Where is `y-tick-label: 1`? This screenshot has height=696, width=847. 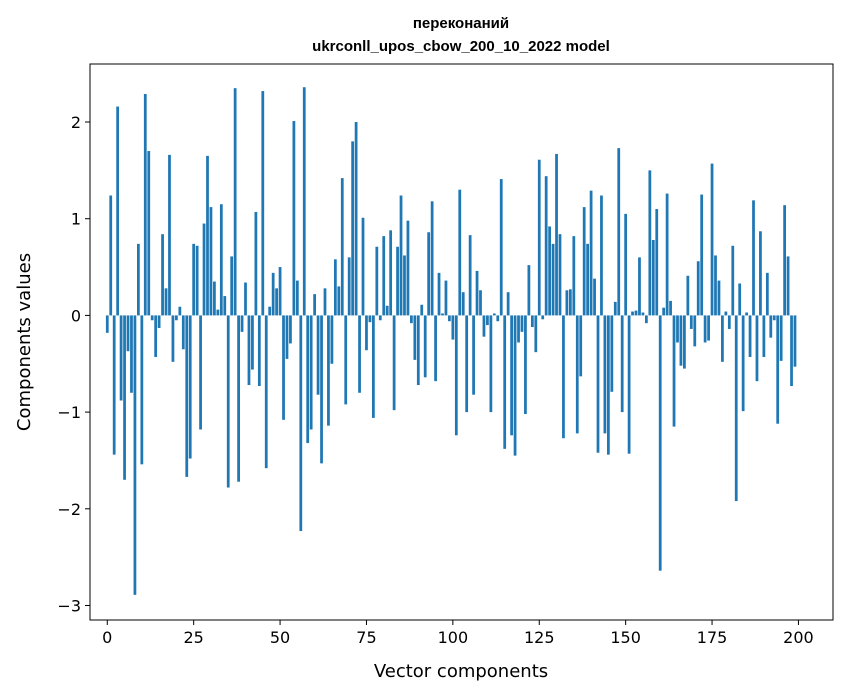
y-tick-label: 1 is located at coordinates (76, 219).